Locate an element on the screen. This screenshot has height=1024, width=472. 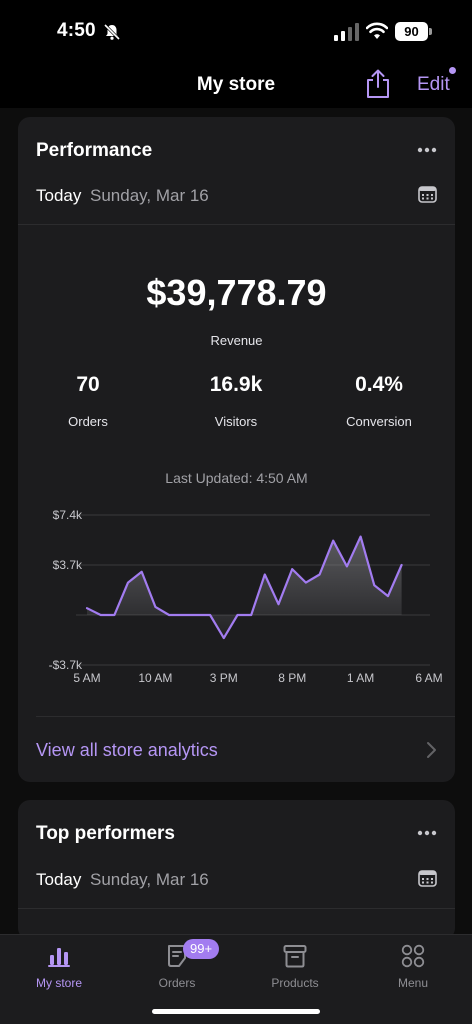
x-tick-label: 3 PM is located at coordinates (224, 678).